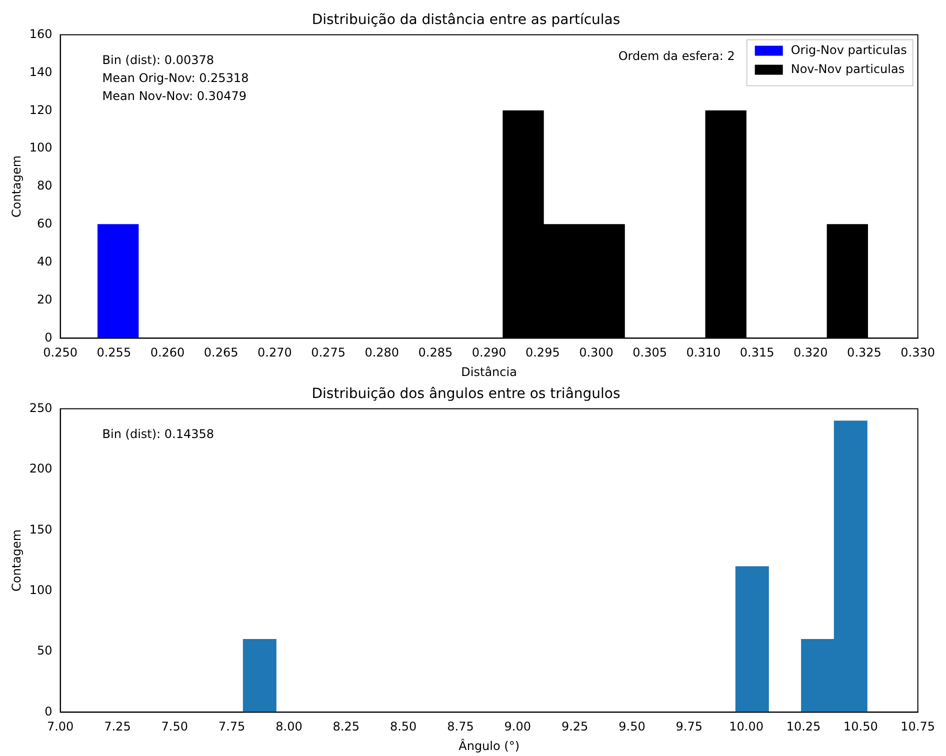 The width and height of the screenshot is (946, 756). I want to click on x-axis-title: Distância, so click(489, 371).